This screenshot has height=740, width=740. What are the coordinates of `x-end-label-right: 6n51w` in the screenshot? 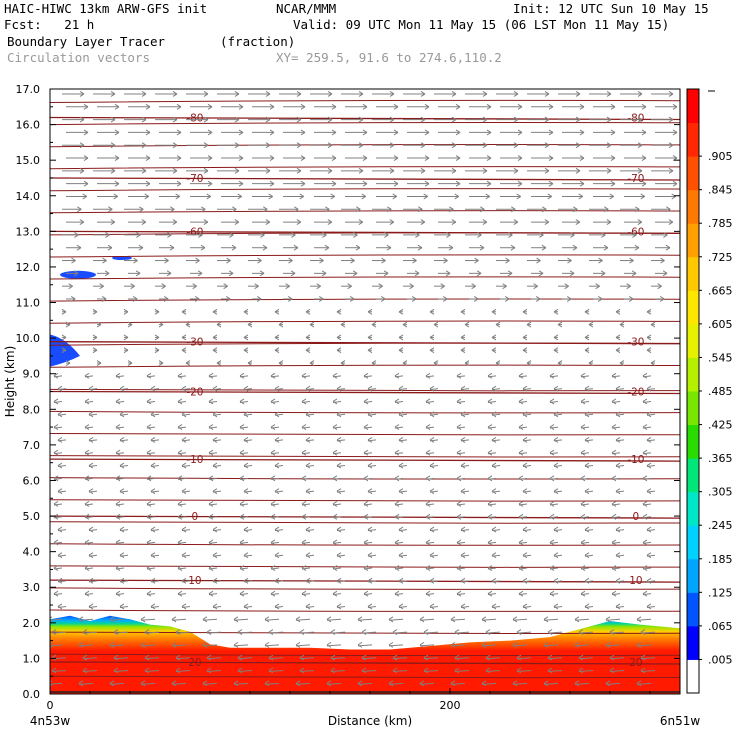 It's located at (680, 721).